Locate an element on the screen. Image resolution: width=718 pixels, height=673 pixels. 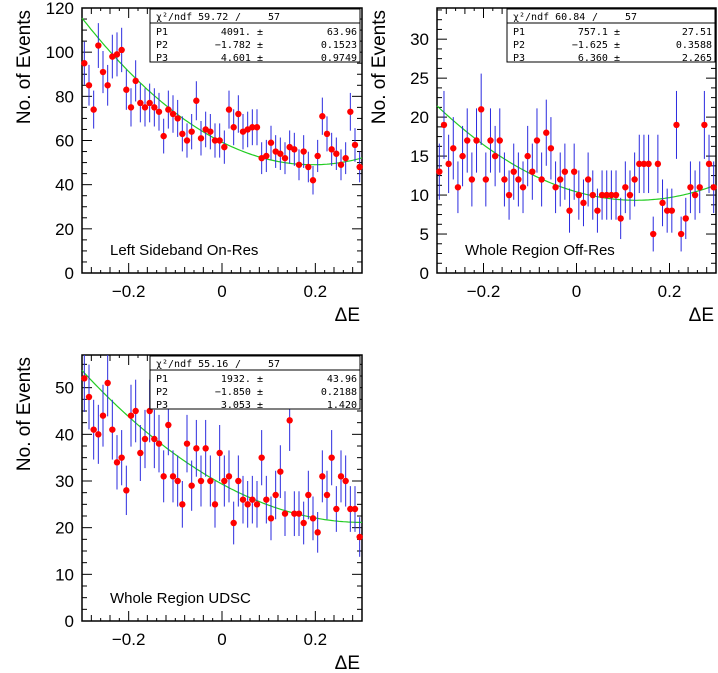
stats-box is located at coordinates (611, 35).